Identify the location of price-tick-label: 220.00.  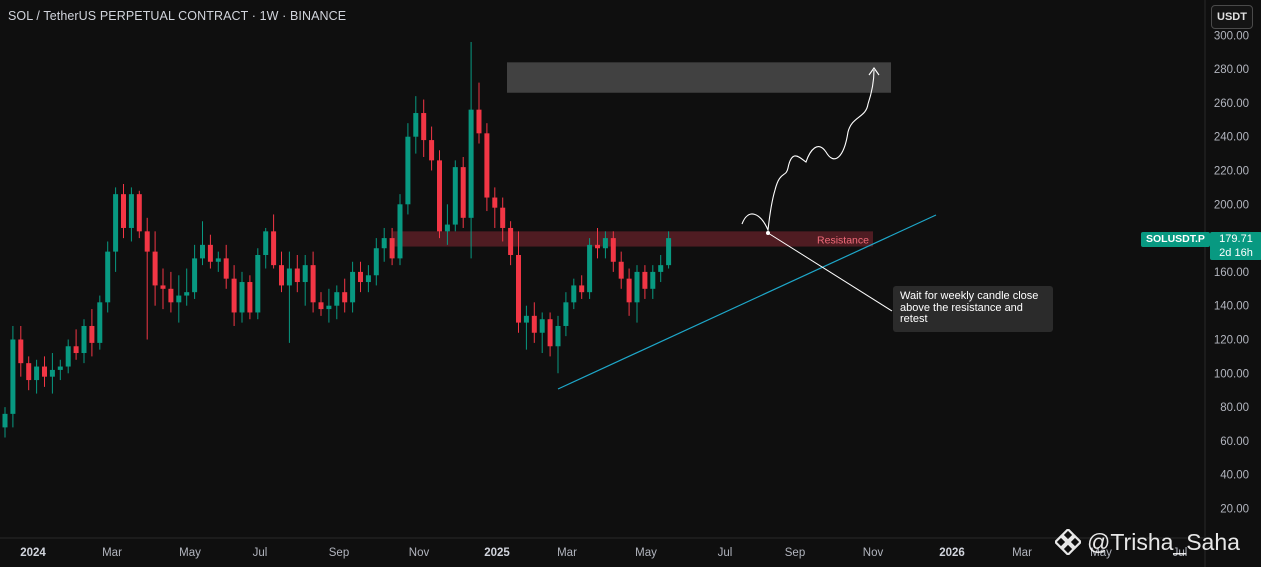
(1231, 172).